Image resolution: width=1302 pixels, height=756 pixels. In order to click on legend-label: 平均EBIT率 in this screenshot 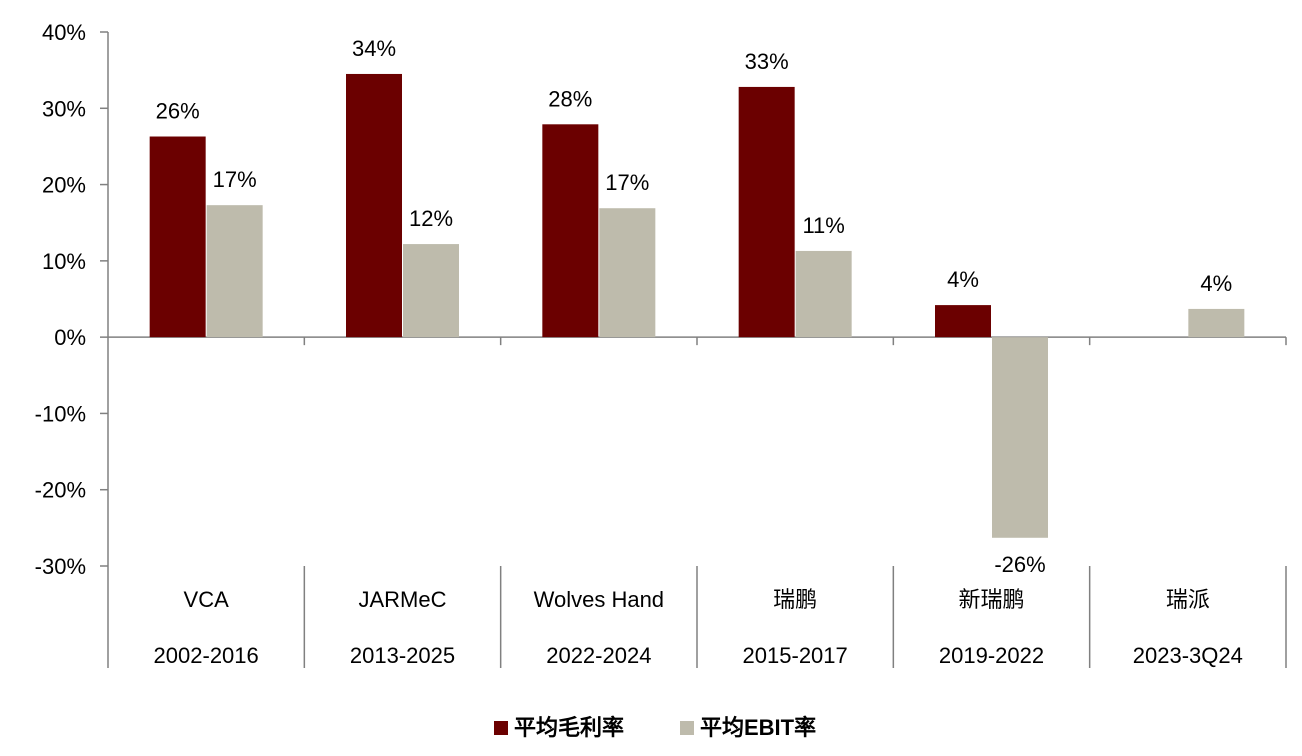, I will do `click(758, 727)`.